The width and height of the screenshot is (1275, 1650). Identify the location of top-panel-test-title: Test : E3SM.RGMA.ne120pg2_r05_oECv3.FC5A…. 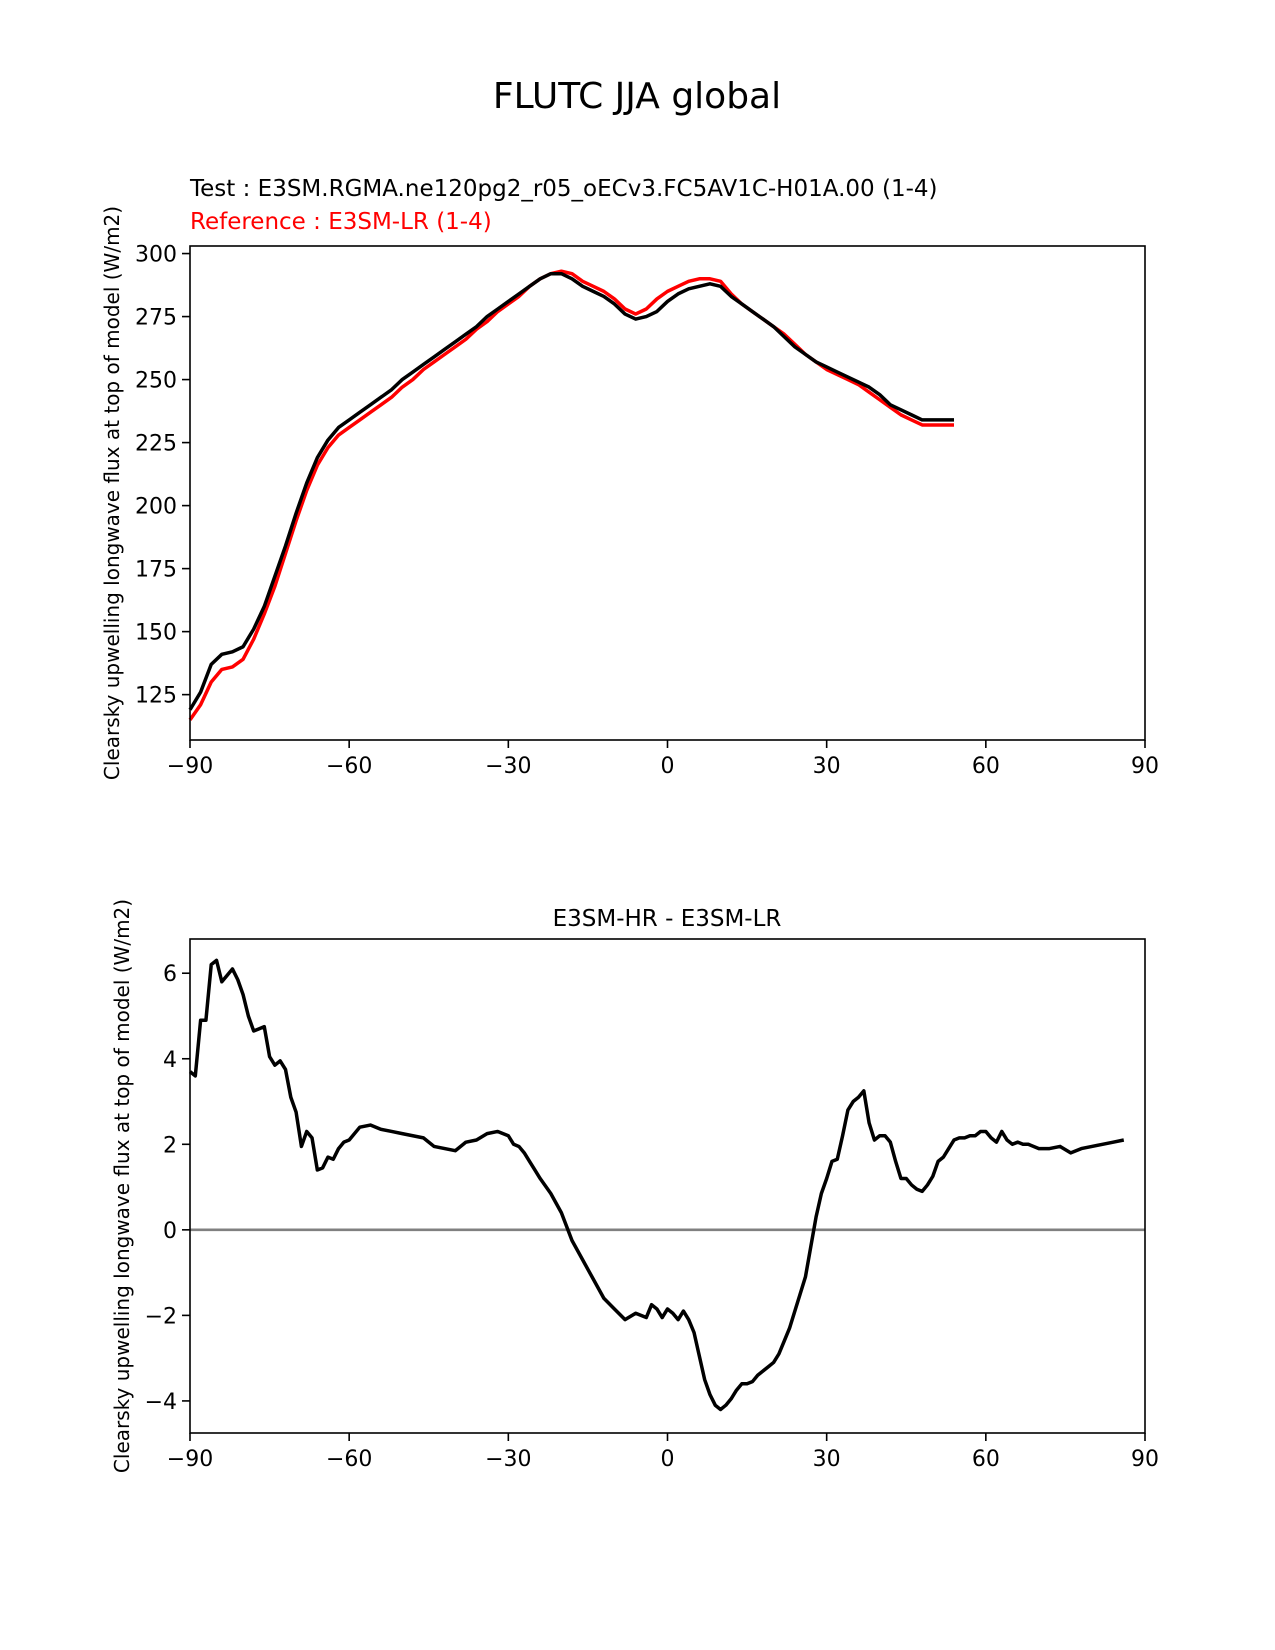
(563, 189).